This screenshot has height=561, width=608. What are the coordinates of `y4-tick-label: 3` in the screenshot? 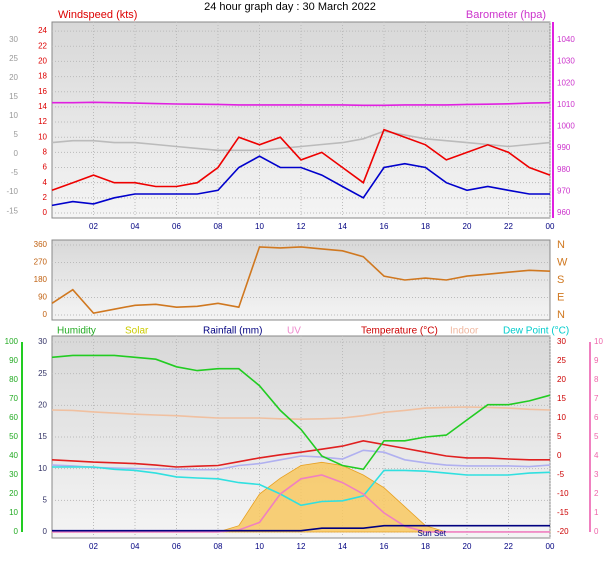 It's located at (596, 474).